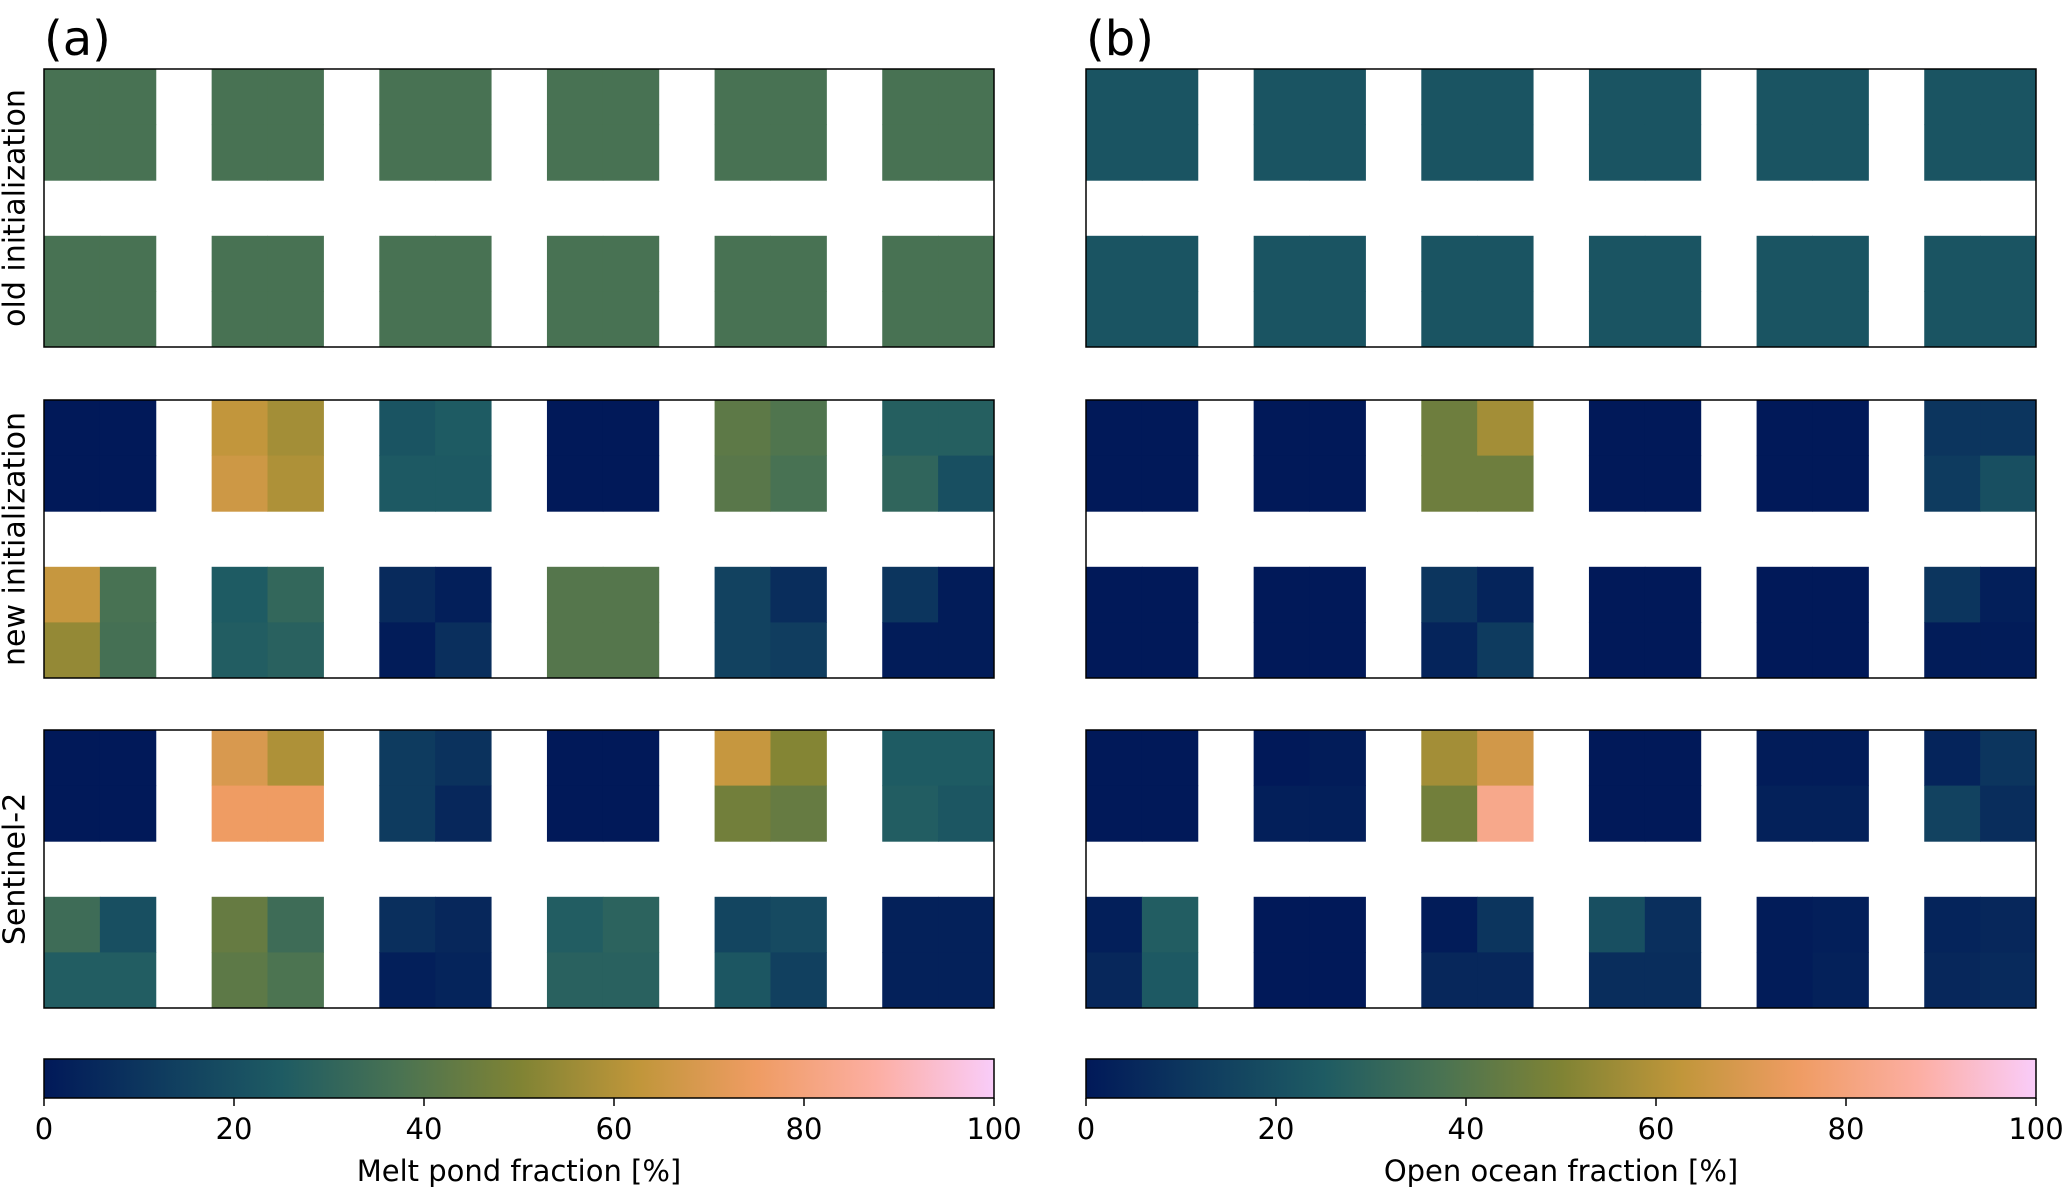 Image resolution: width=2067 pixels, height=1193 pixels. Describe the element at coordinates (1561, 539) in the screenshot. I see `heatmap-frame` at that location.